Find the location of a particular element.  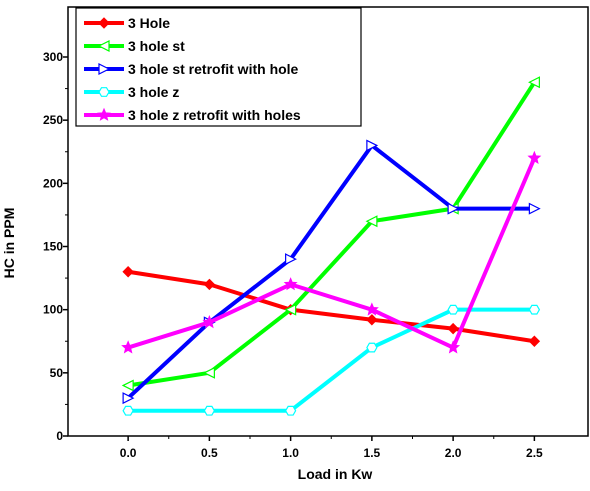

y-tick-label: 300 is located at coordinates (53, 57).